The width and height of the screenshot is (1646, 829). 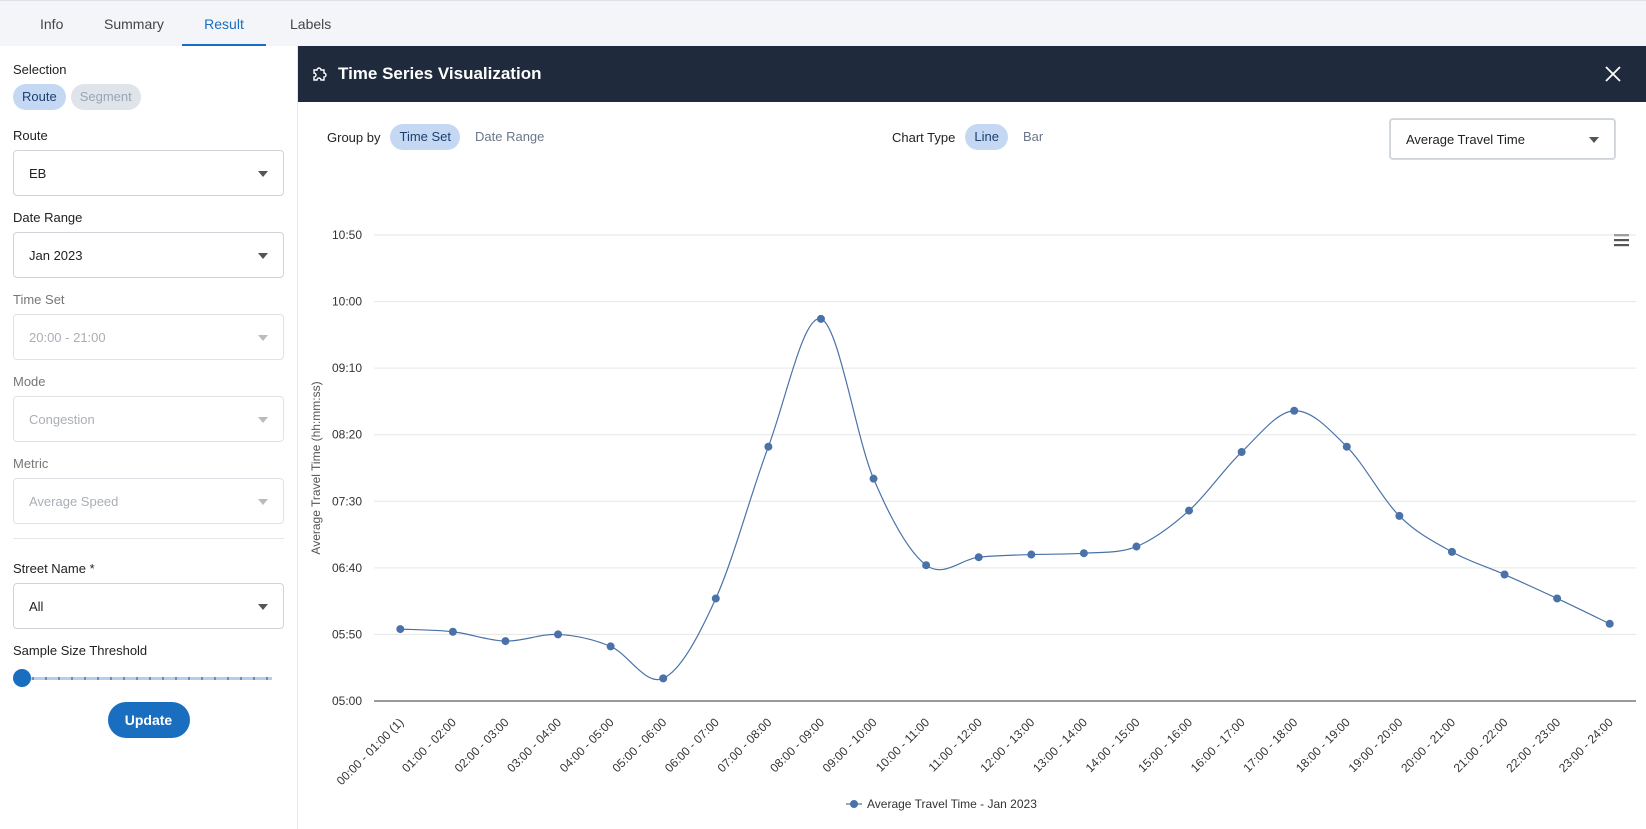 I want to click on close-button, so click(x=1613, y=74).